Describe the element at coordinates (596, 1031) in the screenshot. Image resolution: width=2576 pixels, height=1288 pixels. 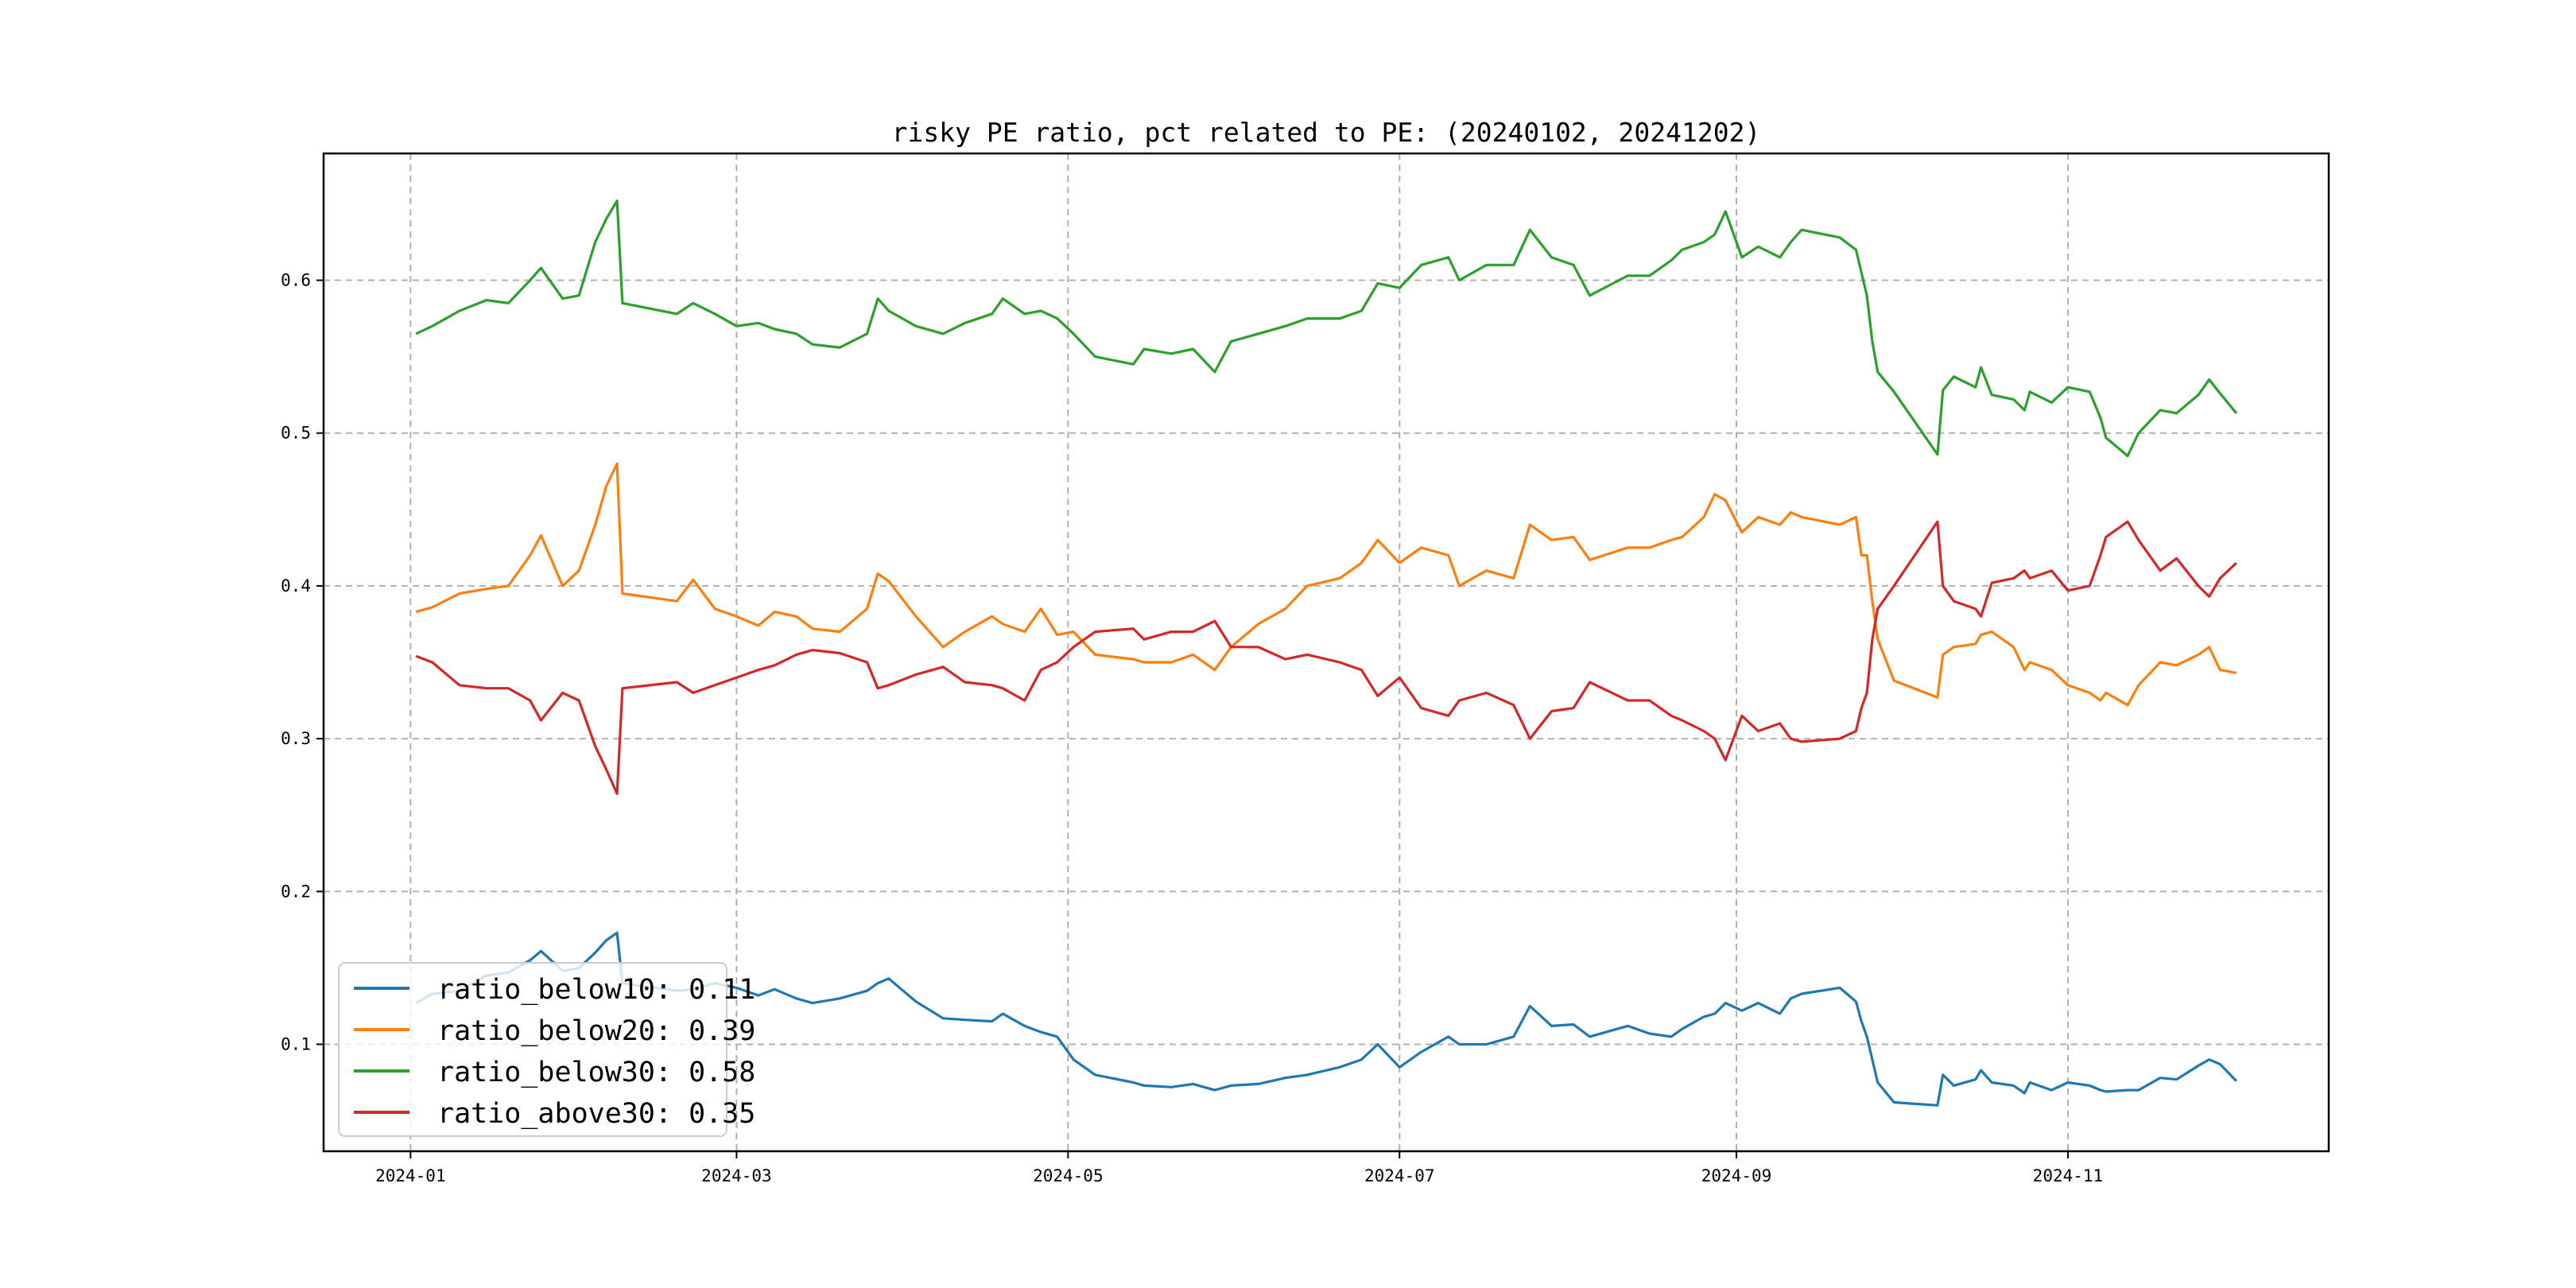
I see `legend-label-ratio_below20: ratio_below20: 0.39` at that location.